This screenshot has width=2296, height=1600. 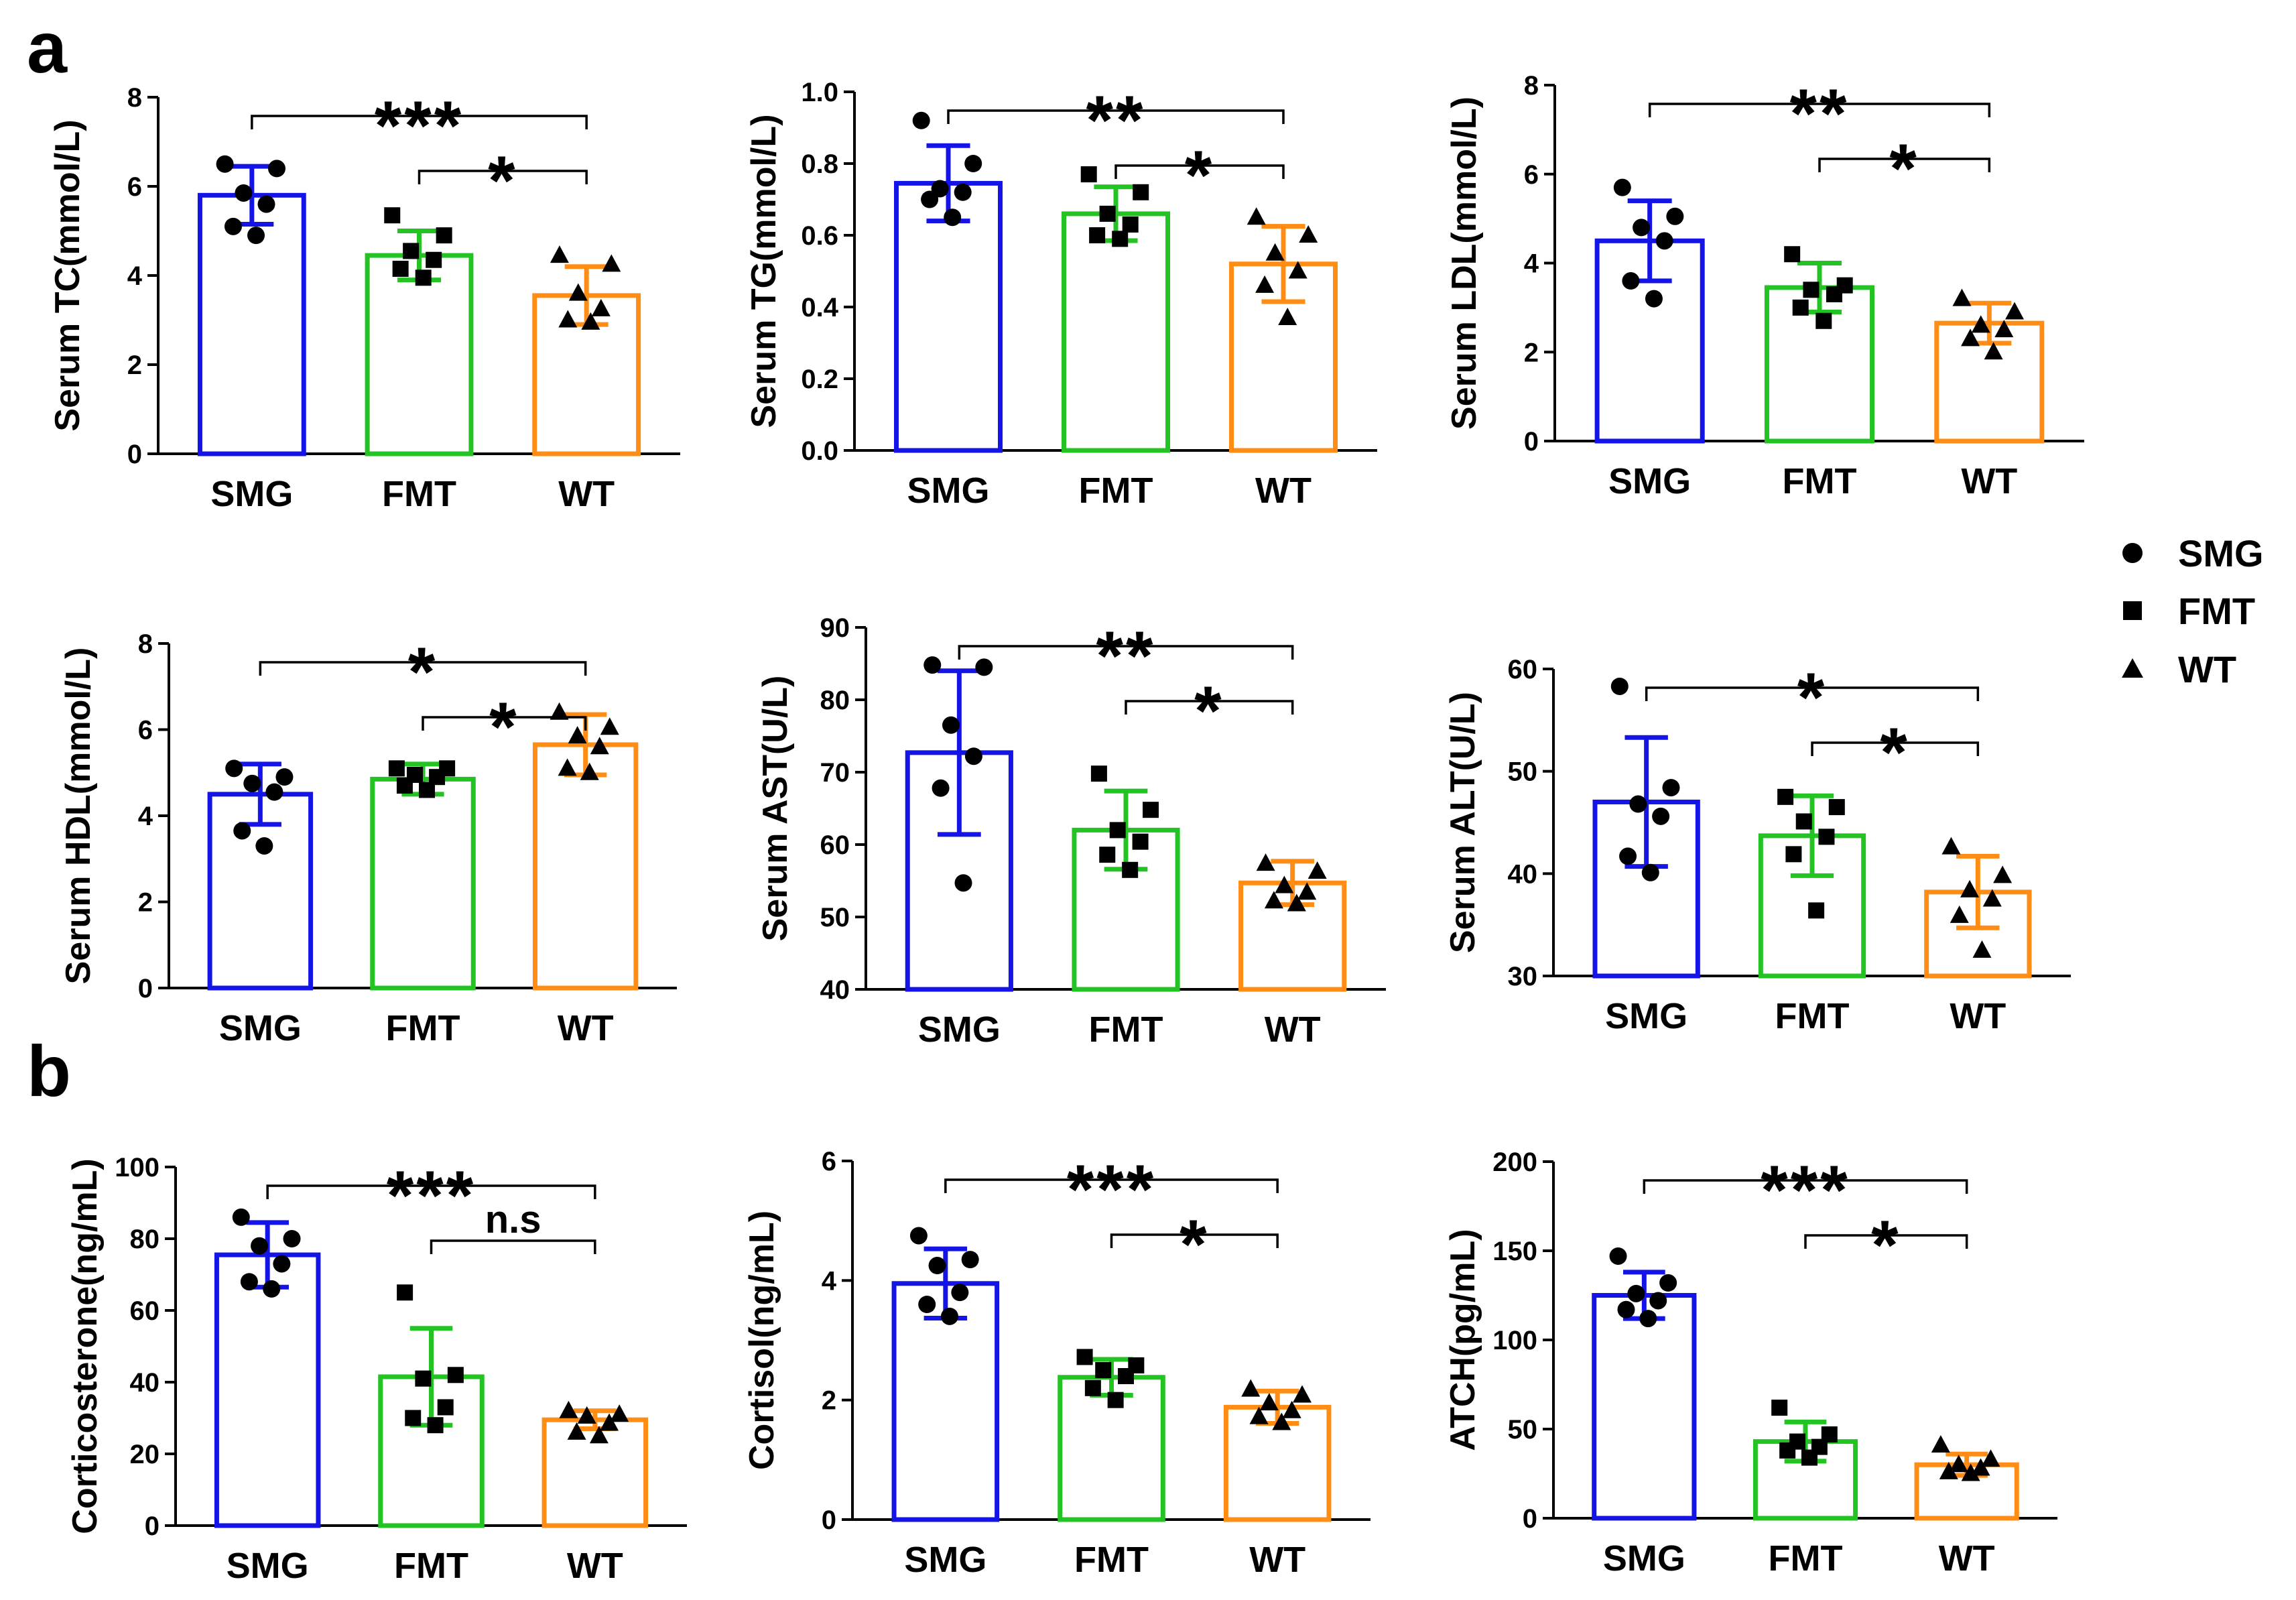 What do you see at coordinates (2207, 669) in the screenshot?
I see `legend-label-wt: WT` at bounding box center [2207, 669].